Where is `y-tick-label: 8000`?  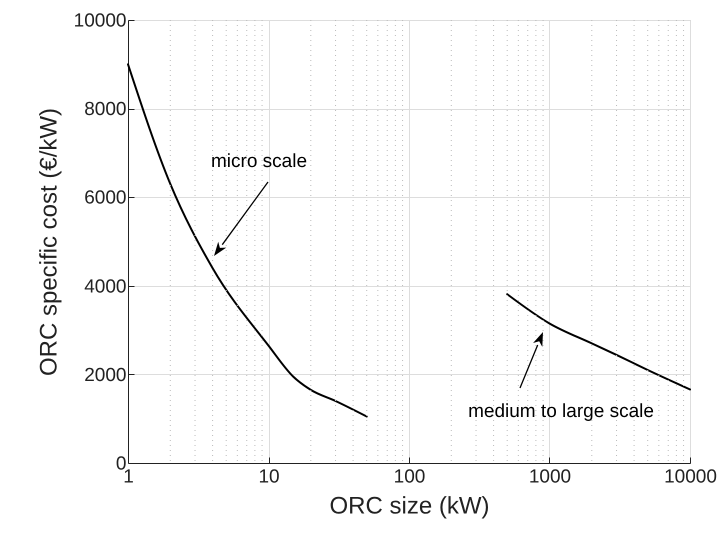
y-tick-label: 8000 is located at coordinates (105, 109).